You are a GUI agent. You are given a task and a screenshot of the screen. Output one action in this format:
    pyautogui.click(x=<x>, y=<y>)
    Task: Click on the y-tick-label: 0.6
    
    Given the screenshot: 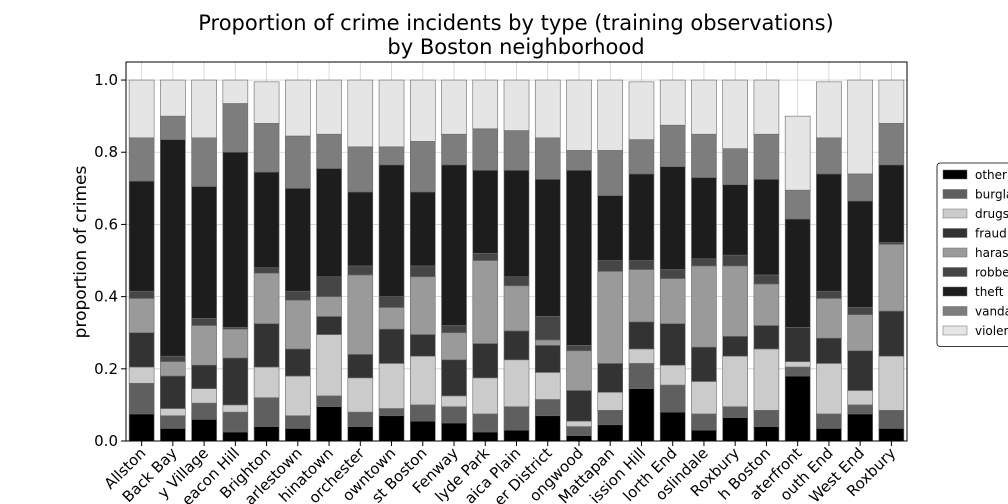 What is the action you would take?
    pyautogui.click(x=106, y=224)
    